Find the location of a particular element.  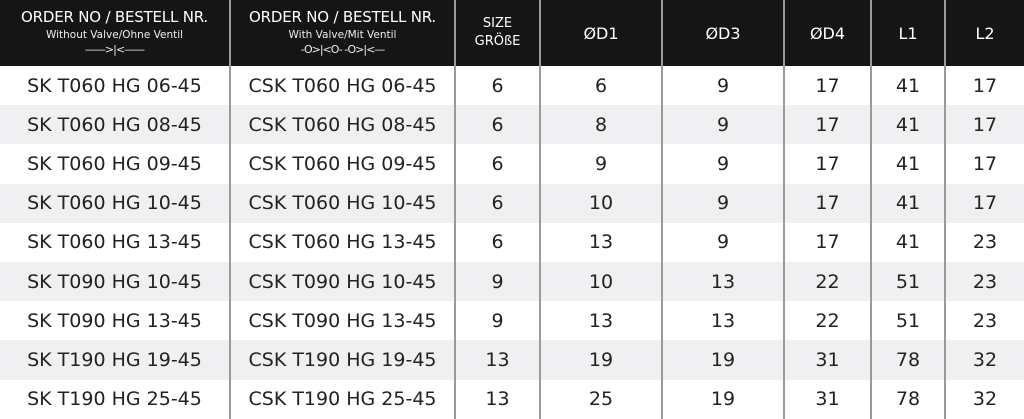

header-l1: L1 is located at coordinates (908, 33).